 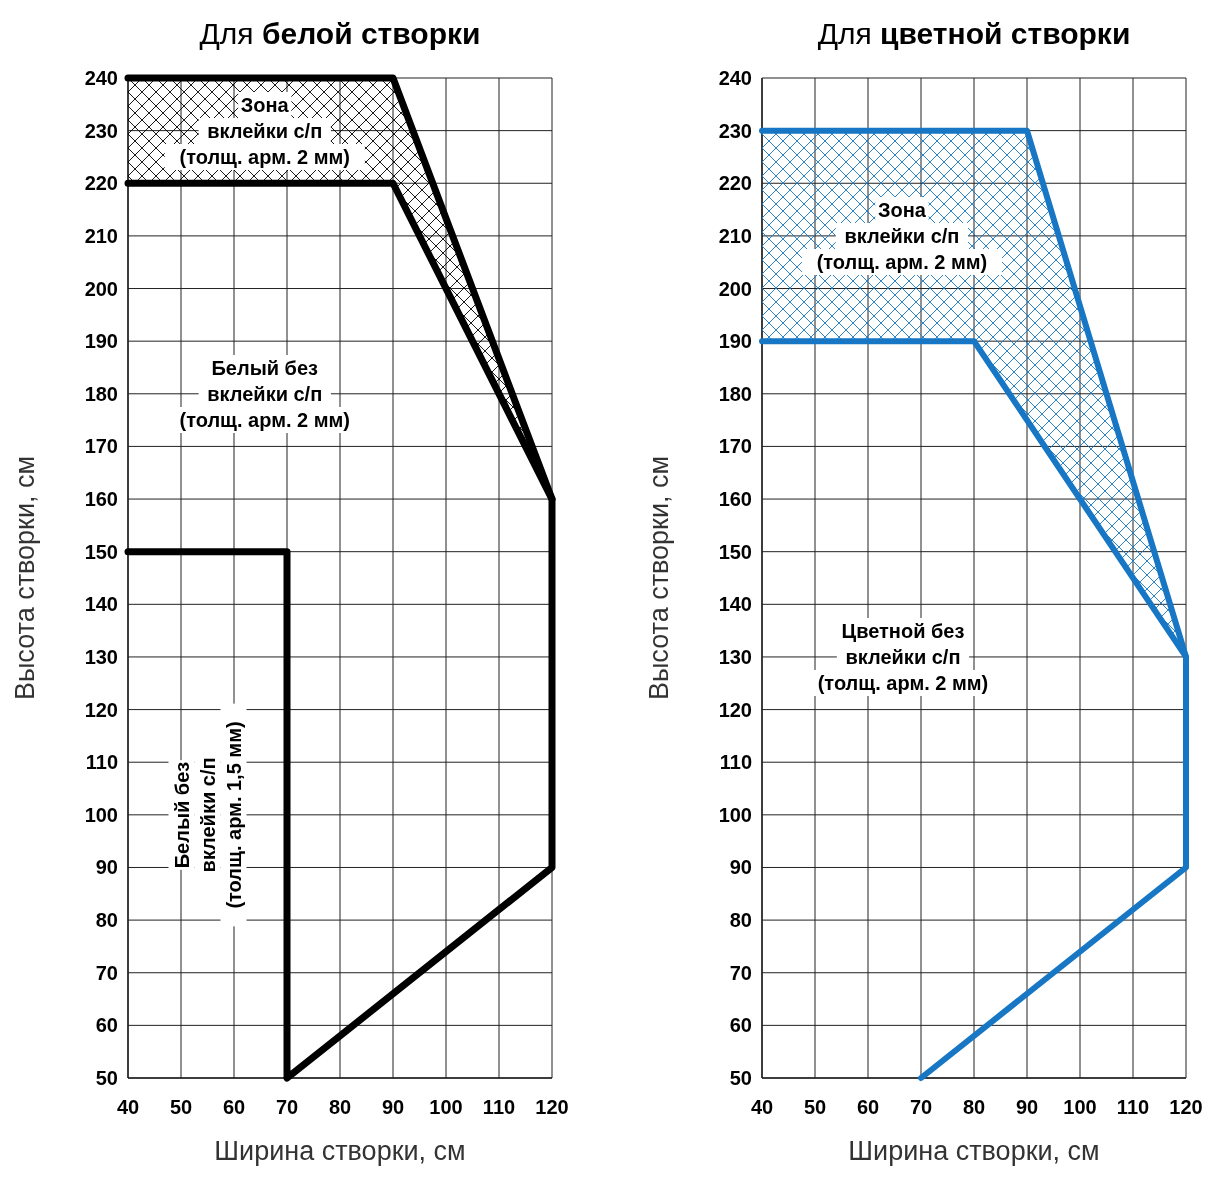 I want to click on chart-title: Для цветной створки, so click(x=974, y=33).